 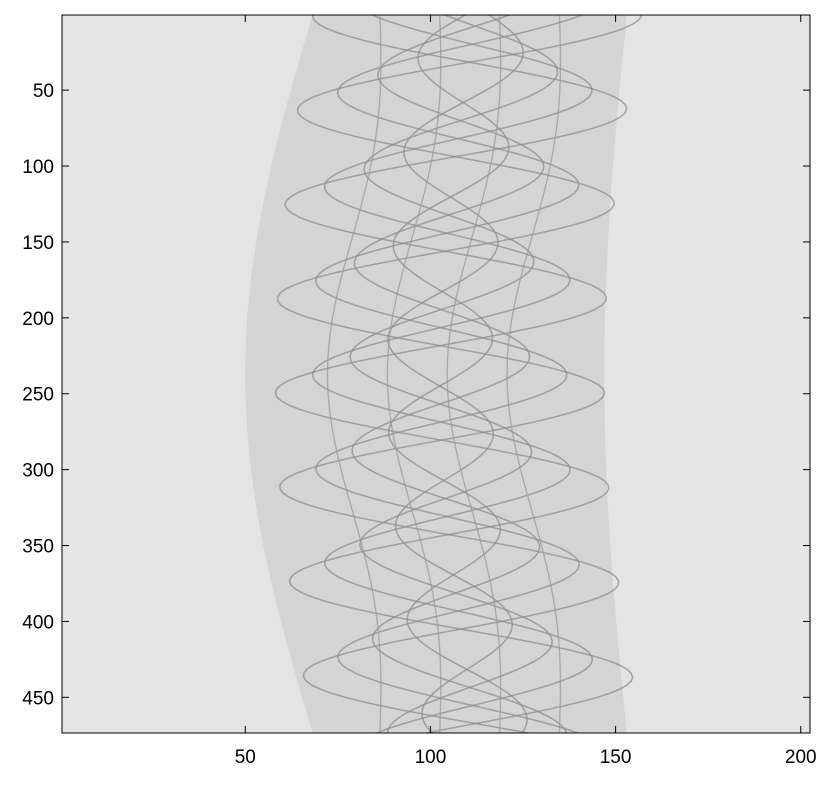 I want to click on y-tick-label: 450, so click(x=38, y=698).